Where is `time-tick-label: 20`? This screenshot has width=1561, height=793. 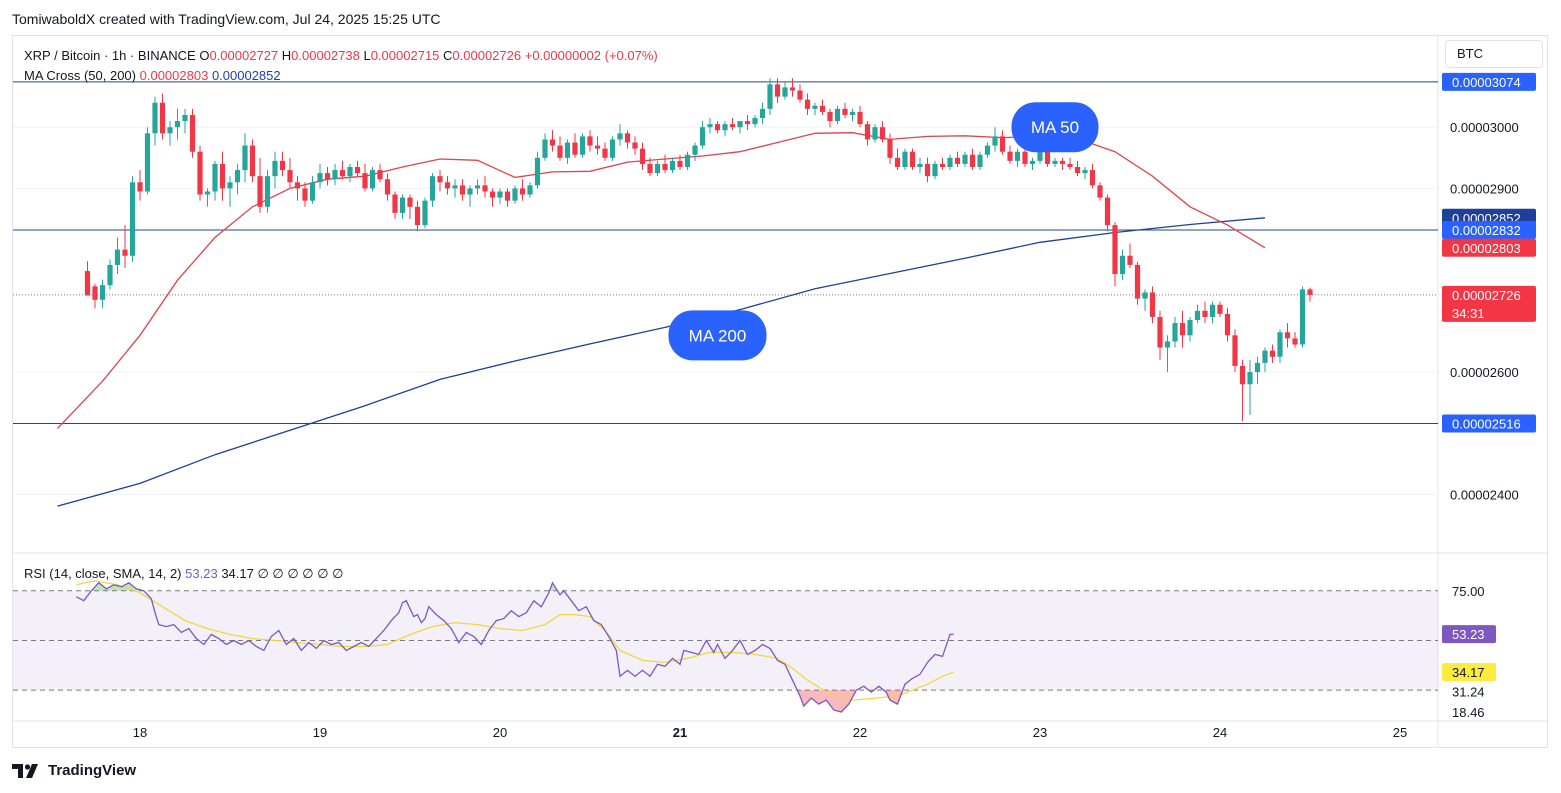
time-tick-label: 20 is located at coordinates (500, 732).